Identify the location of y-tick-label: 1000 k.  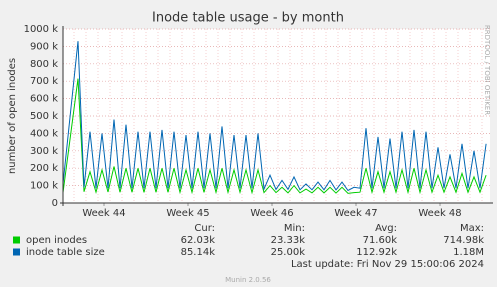
(41, 29).